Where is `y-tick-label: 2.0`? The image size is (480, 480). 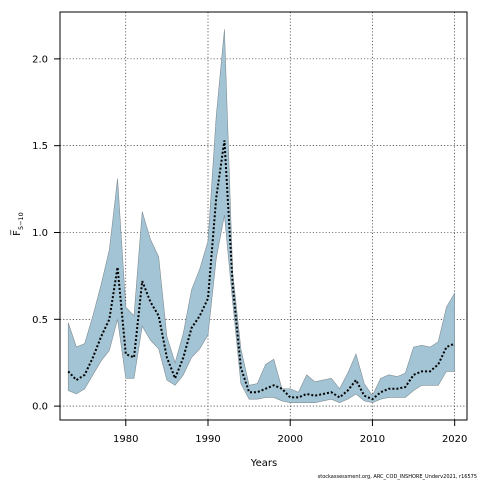 y-tick-label: 2.0 is located at coordinates (40, 59).